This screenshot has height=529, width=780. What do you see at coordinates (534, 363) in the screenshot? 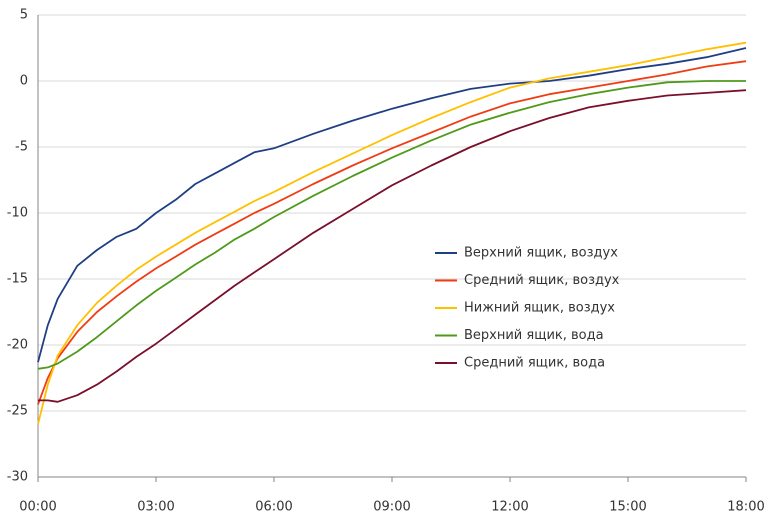
I see `legend-label: Средний ящик, вода` at bounding box center [534, 363].